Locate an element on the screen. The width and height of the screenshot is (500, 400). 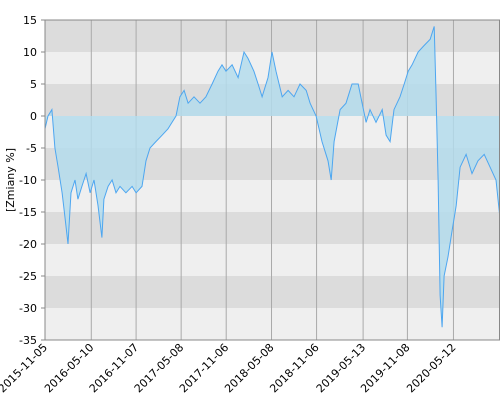
y-tick-label: 5 is located at coordinates (33, 84).